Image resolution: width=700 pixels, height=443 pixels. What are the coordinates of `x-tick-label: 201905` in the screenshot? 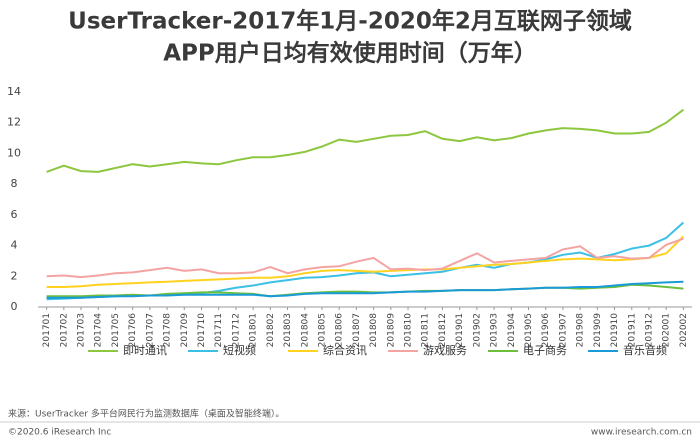 It's located at (529, 330).